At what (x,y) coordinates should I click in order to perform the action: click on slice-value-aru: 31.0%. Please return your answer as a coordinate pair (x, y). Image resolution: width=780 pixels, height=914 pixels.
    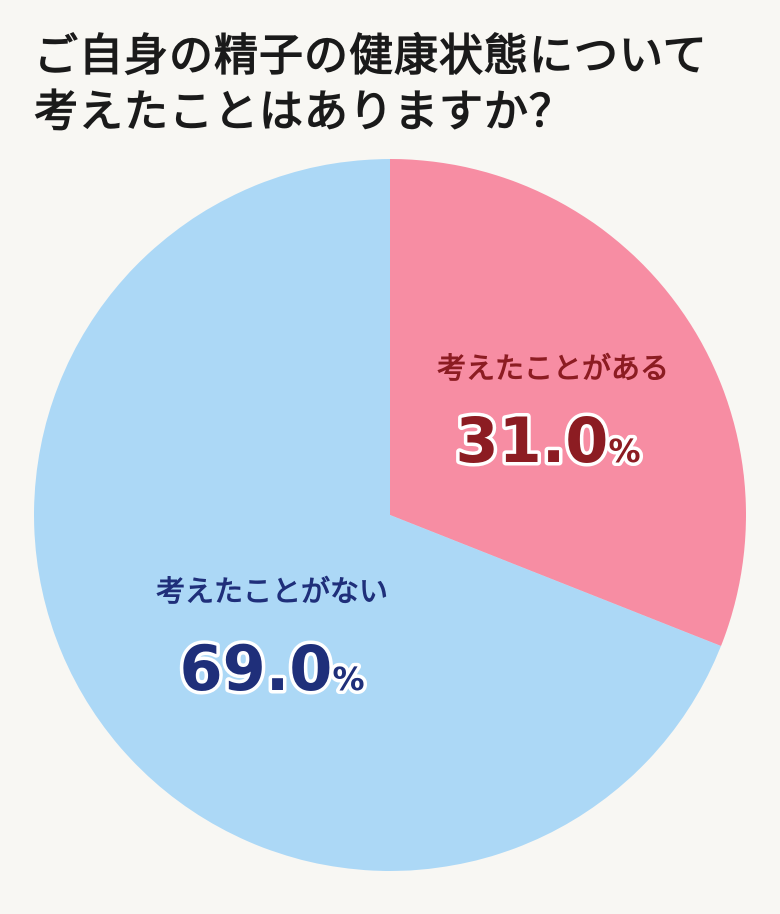
    Looking at the image, I should click on (547, 440).